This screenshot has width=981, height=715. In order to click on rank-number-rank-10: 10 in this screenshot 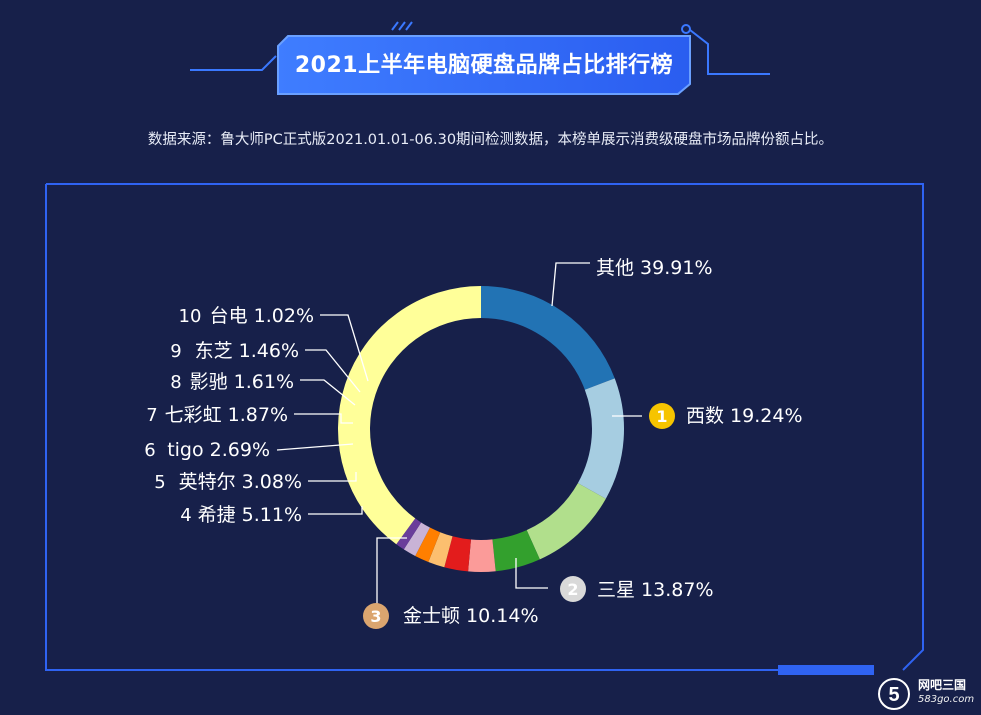, I will do `click(190, 316)`.